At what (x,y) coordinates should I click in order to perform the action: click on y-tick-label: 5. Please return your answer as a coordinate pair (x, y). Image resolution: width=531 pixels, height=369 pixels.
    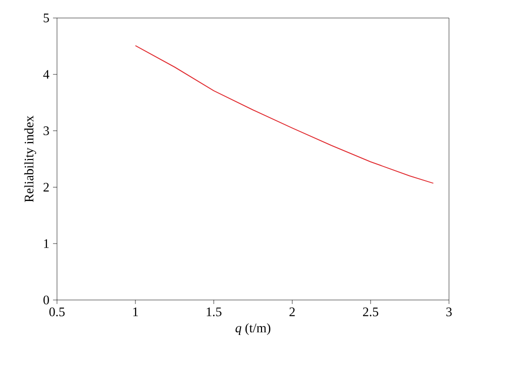
    Looking at the image, I should click on (46, 18).